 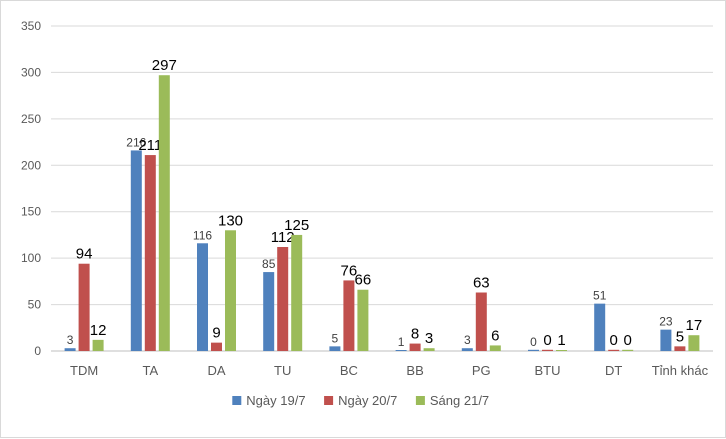 What do you see at coordinates (367, 400) in the screenshot?
I see `legend-label: Ngày 20/7` at bounding box center [367, 400].